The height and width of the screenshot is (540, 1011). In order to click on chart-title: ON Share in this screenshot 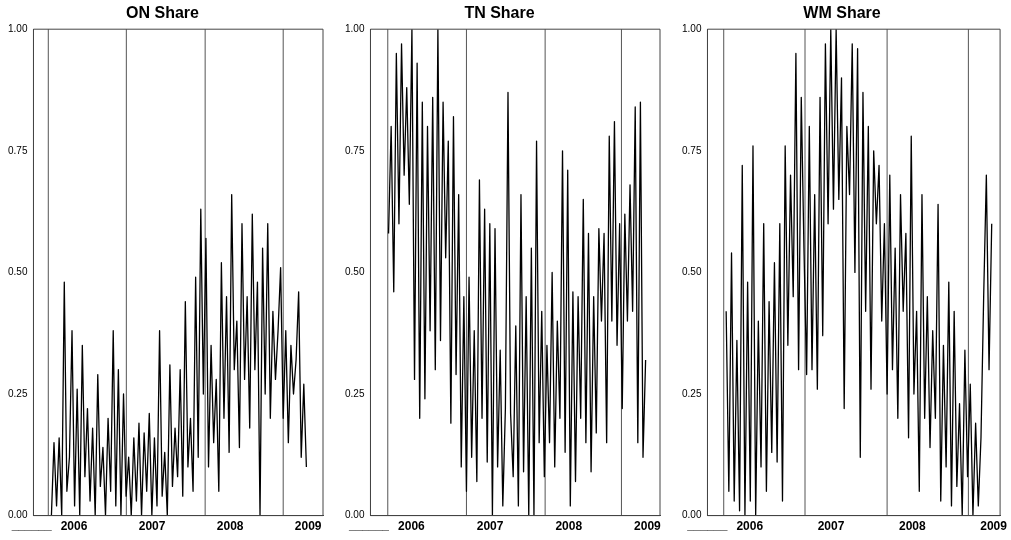, I will do `click(163, 13)`.